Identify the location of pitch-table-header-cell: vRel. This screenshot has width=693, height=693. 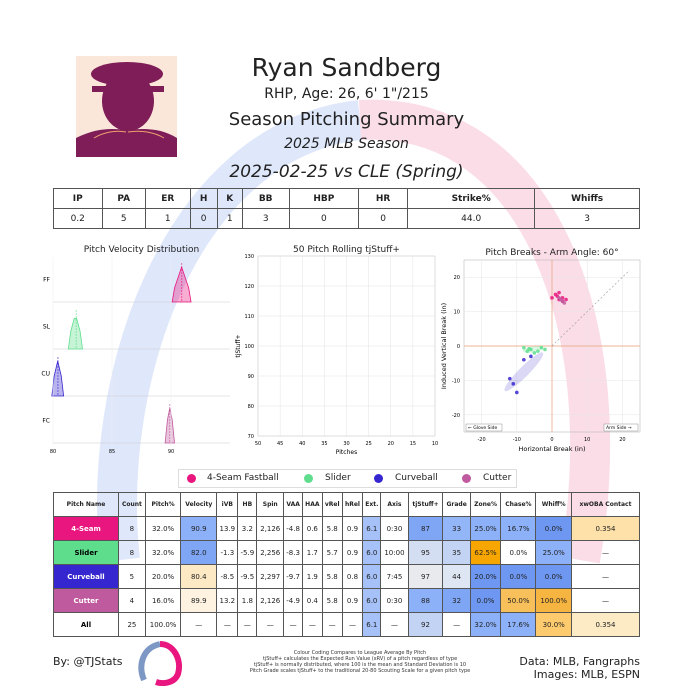
(332, 504).